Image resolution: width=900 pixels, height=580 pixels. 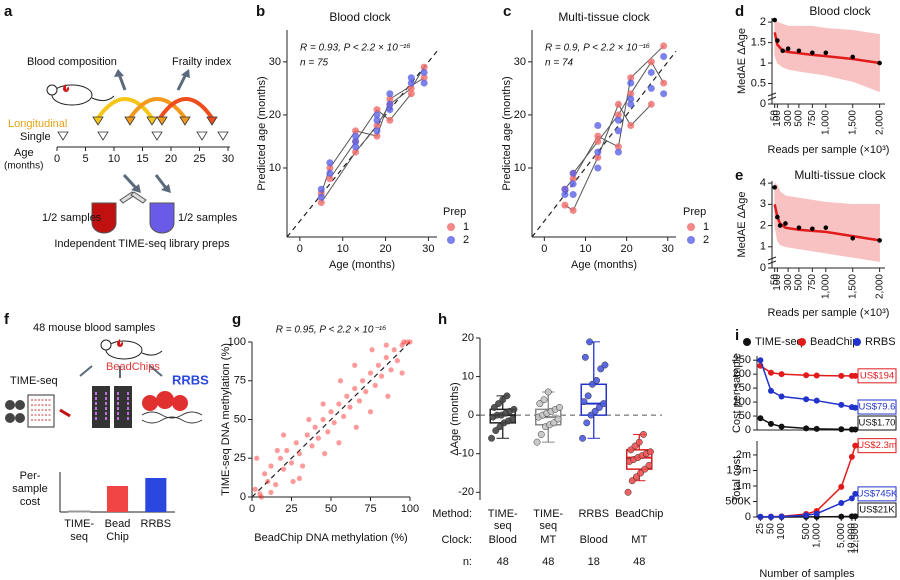 What do you see at coordinates (604, 265) in the screenshot?
I see `x-axis-label: Age (months)` at bounding box center [604, 265].